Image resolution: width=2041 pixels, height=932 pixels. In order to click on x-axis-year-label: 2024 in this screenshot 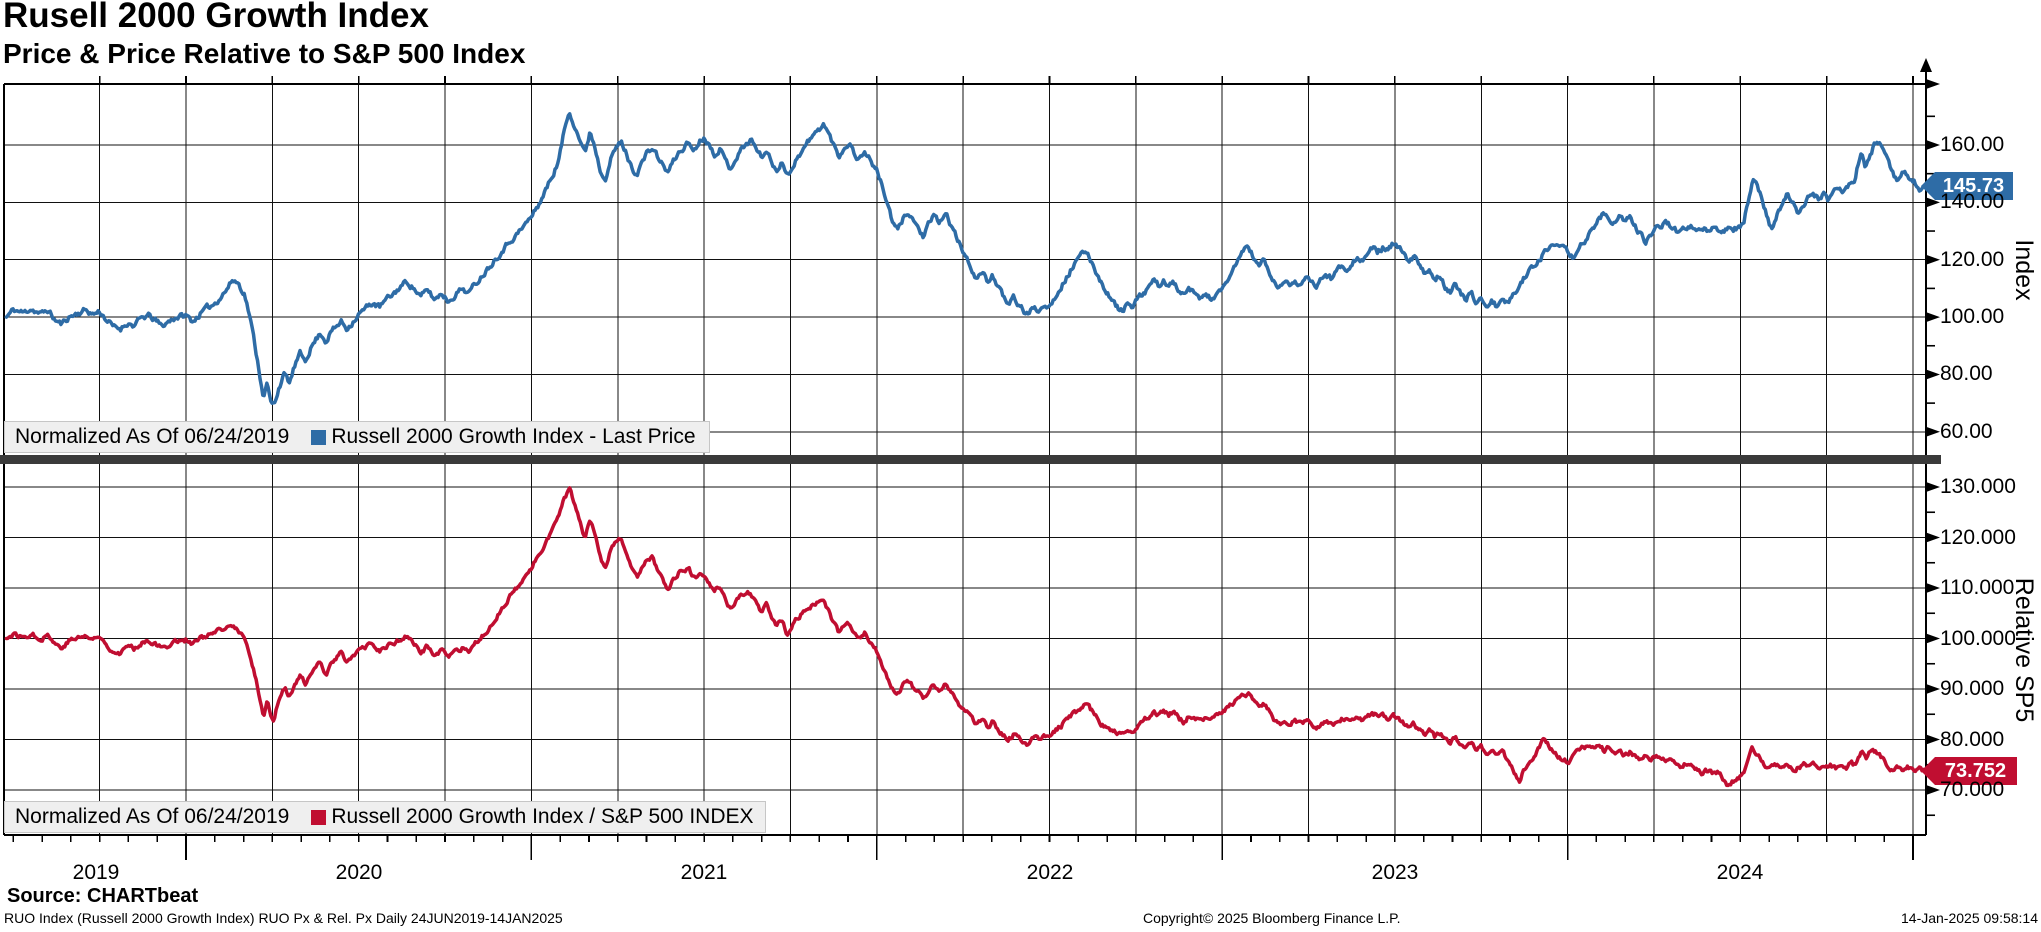, I will do `click(1740, 872)`.